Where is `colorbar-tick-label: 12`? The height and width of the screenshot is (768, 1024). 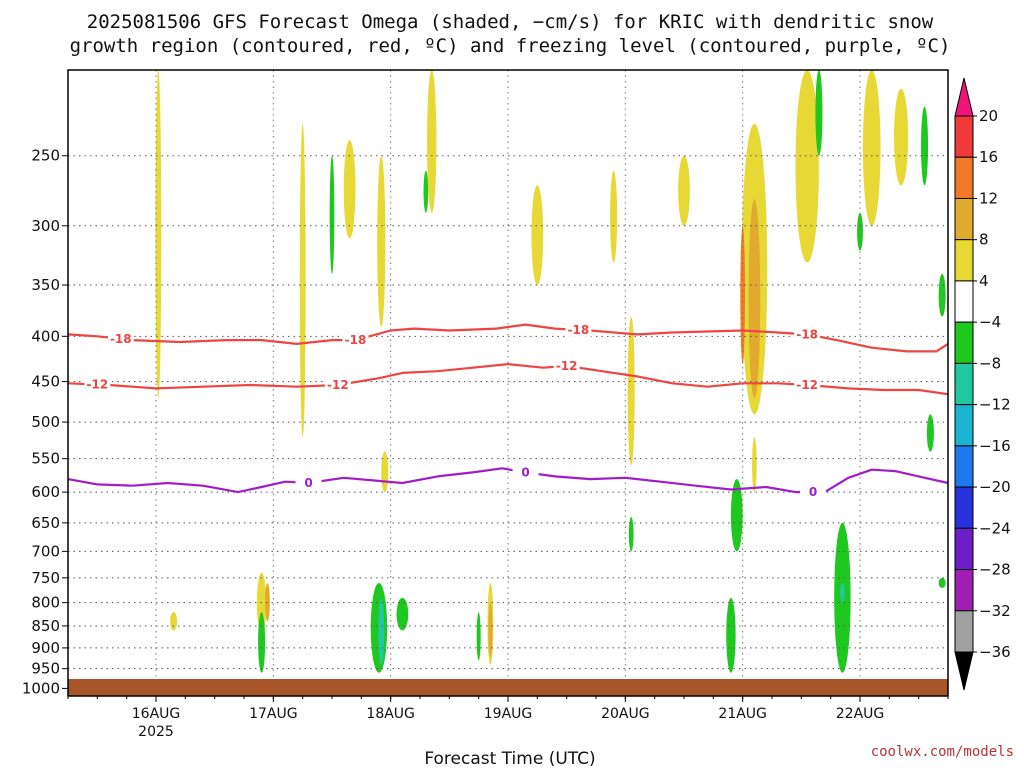
colorbar-tick-label: 12 is located at coordinates (988, 198).